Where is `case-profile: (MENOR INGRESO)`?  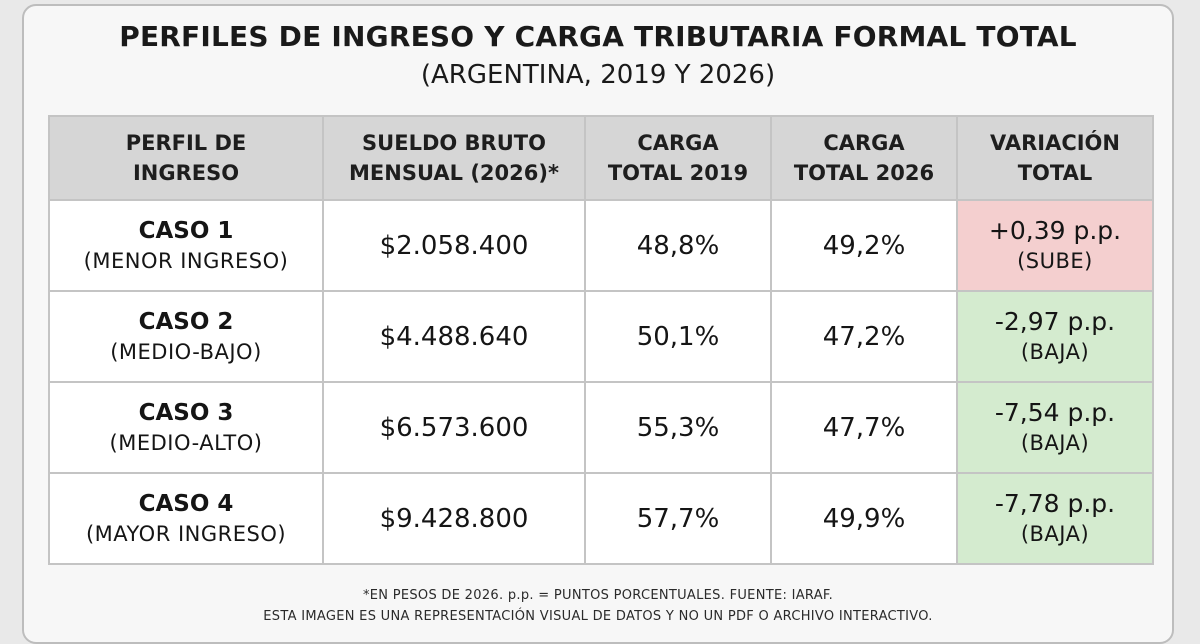 case-profile: (MENOR INGRESO) is located at coordinates (186, 260).